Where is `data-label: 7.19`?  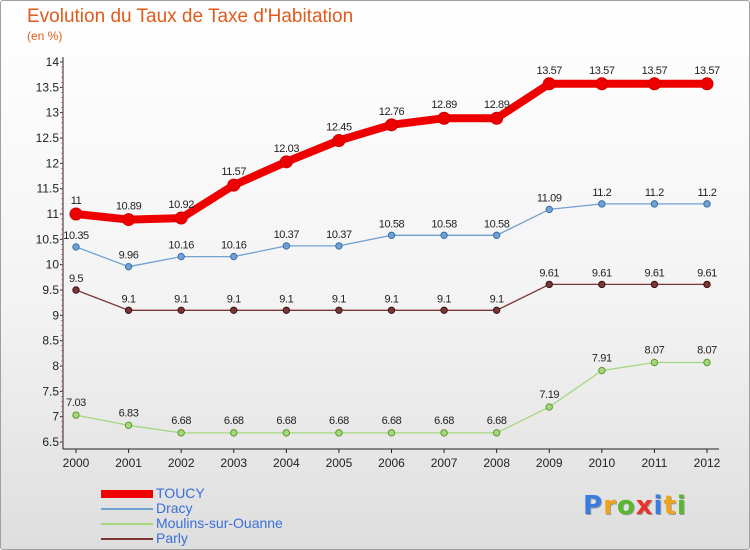 data-label: 7.19 is located at coordinates (549, 395).